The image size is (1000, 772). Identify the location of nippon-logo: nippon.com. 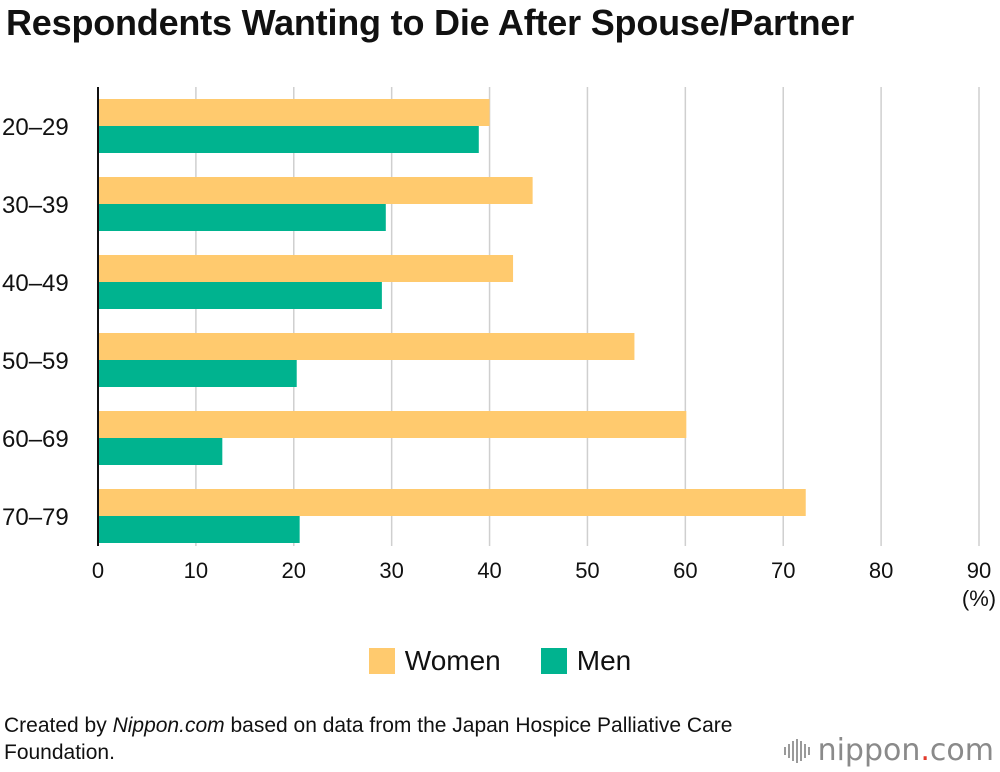
(888, 750).